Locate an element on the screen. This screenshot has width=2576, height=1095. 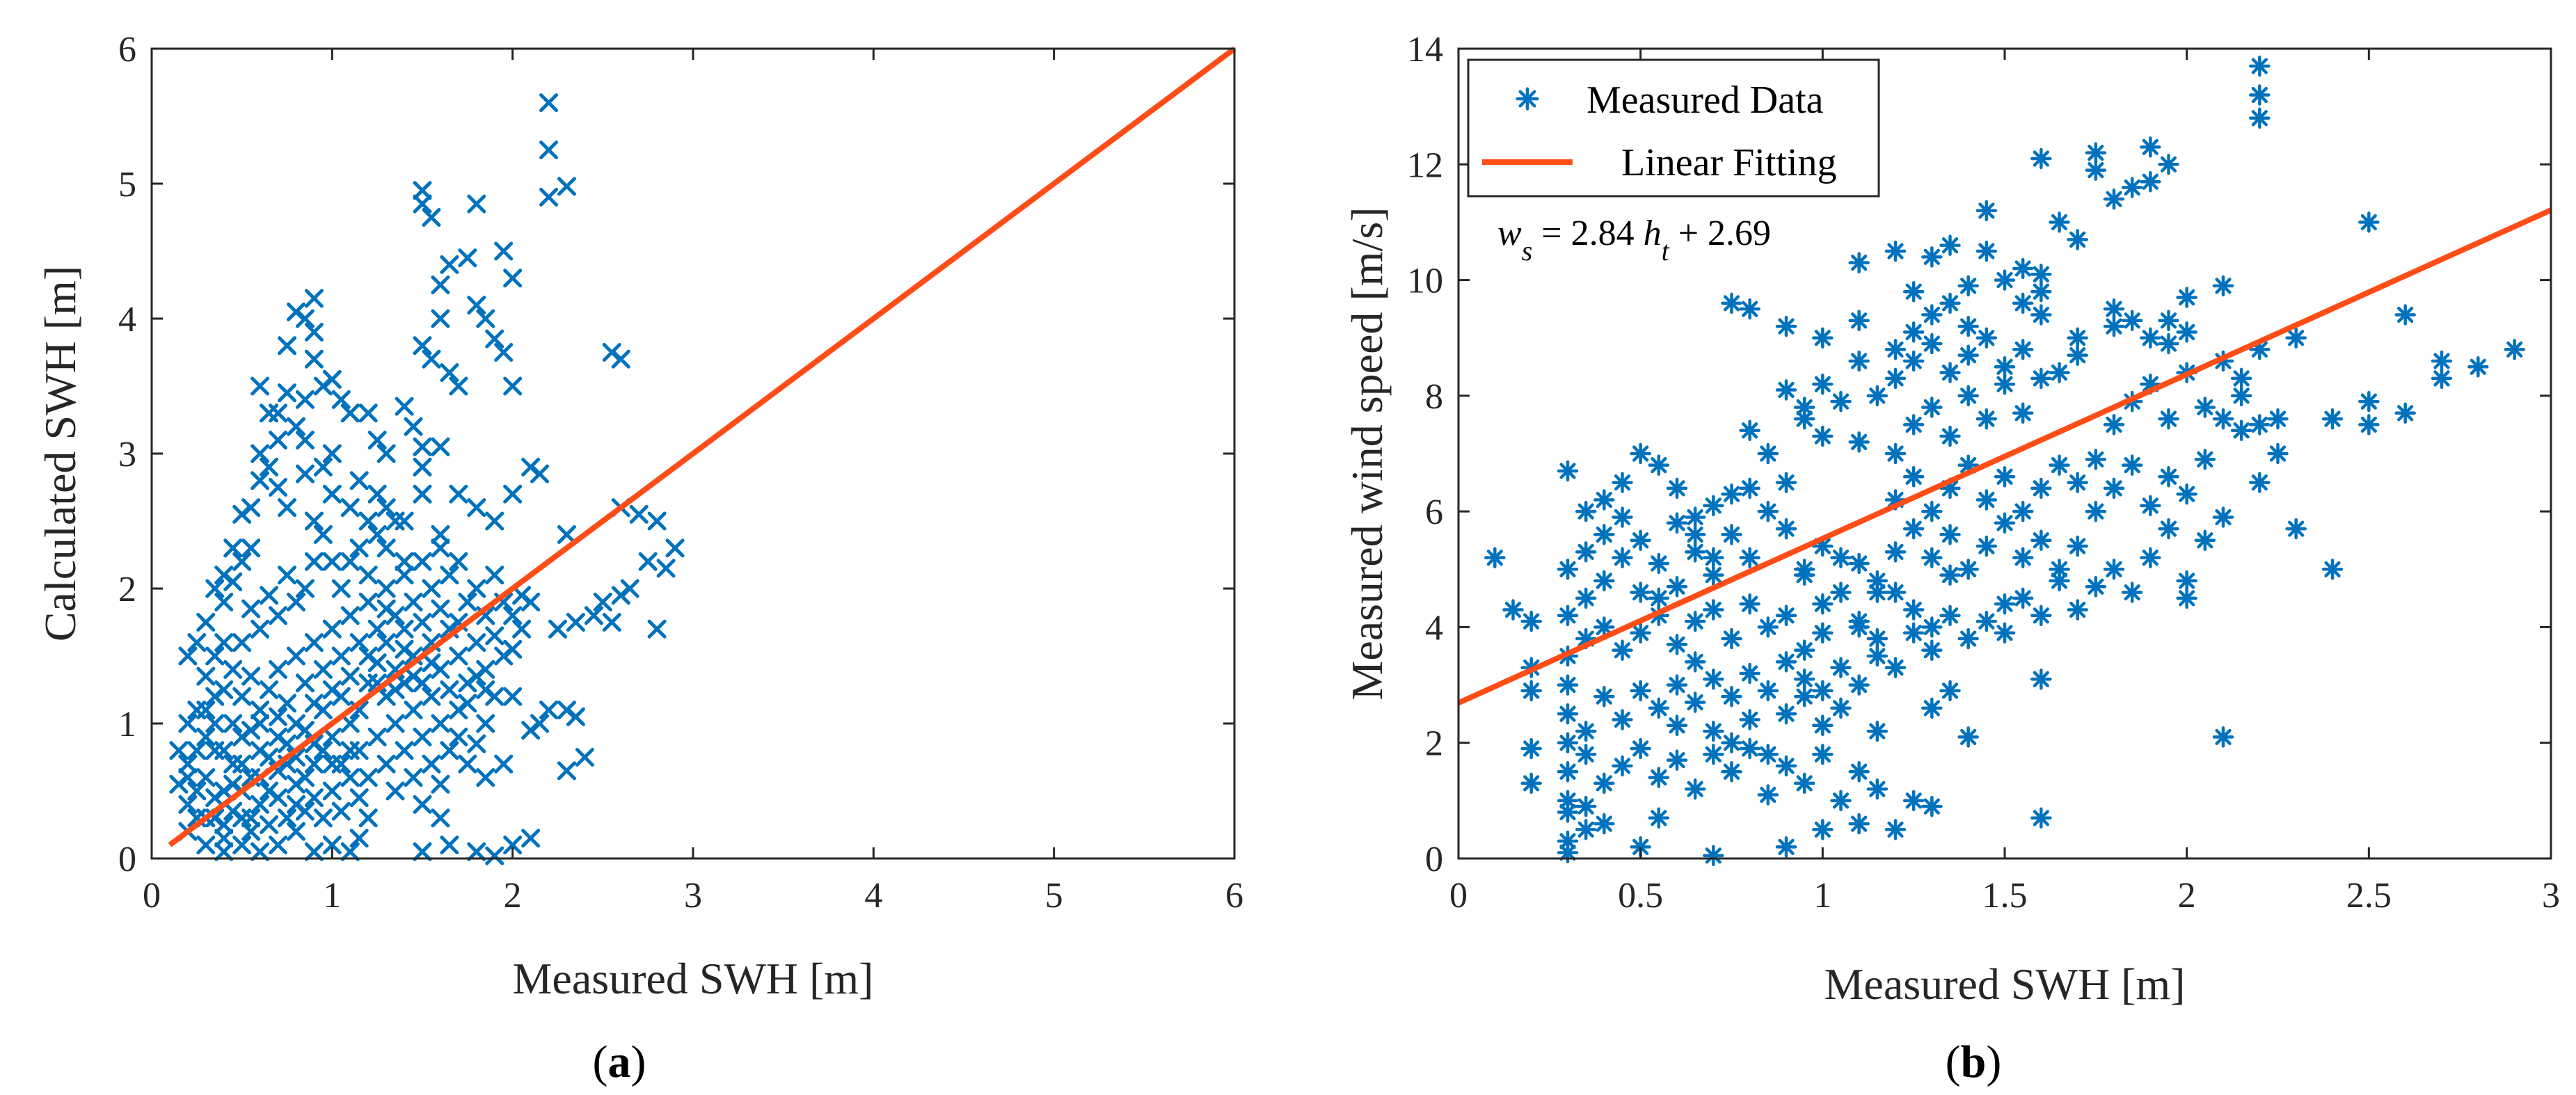
y-tick-label: 4 is located at coordinates (127, 319).